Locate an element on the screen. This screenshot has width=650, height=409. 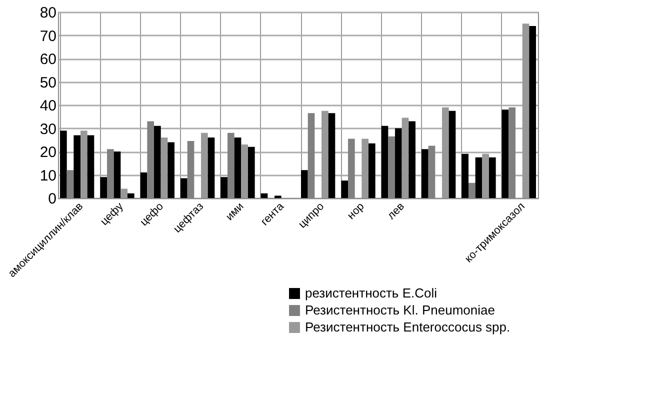
legend-label: Резистентность Kl. Pneumoniae is located at coordinates (400, 310).